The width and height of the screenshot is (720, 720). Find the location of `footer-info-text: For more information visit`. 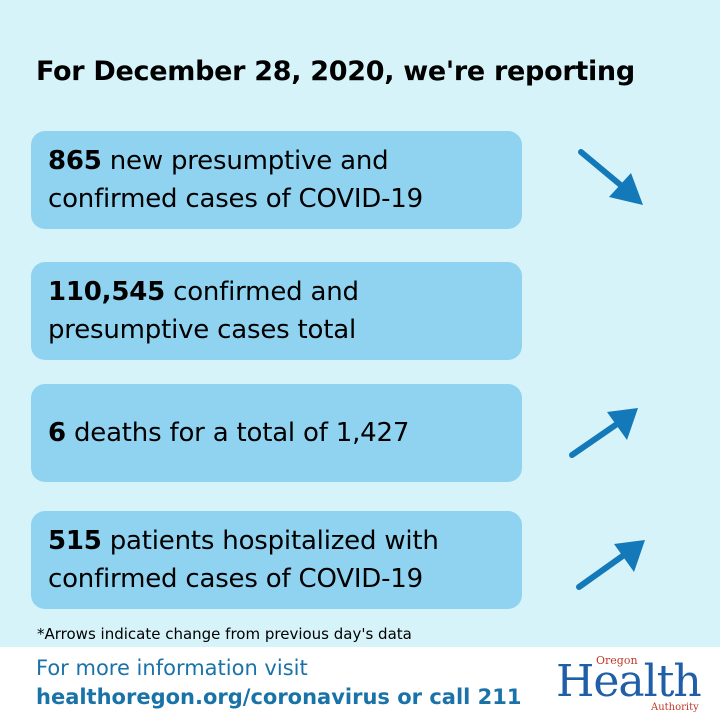

footer-info-text: For more information visit is located at coordinates (172, 668).